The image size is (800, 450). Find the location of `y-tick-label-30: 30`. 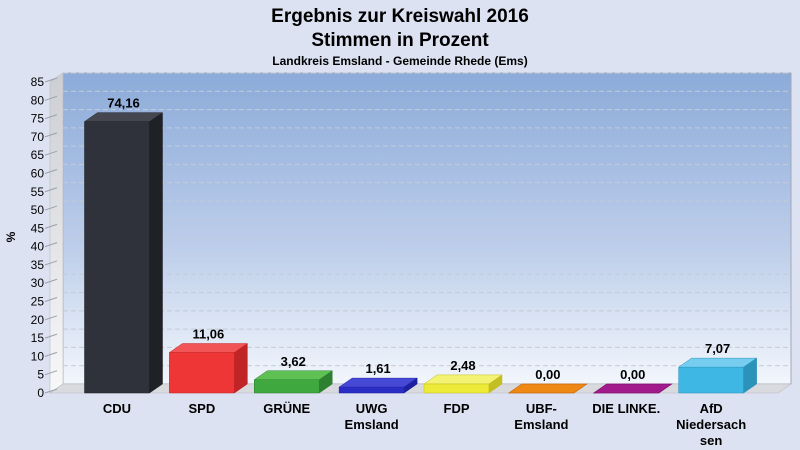

y-tick-label-30: 30 is located at coordinates (38, 283).